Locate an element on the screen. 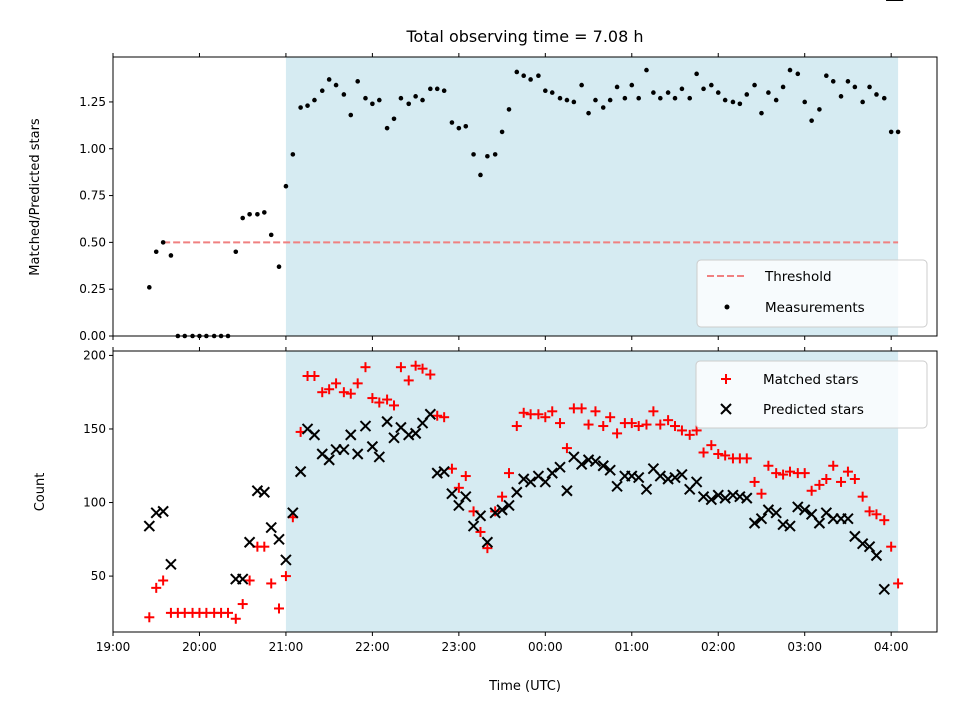 The width and height of the screenshot is (960, 720). x-tick-label: 21:00 is located at coordinates (286, 647).